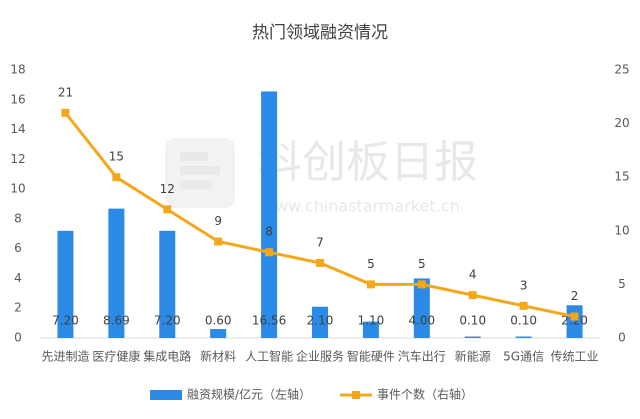  Describe the element at coordinates (320, 33) in the screenshot. I see `chart-title: 热门领域融资情况` at that location.